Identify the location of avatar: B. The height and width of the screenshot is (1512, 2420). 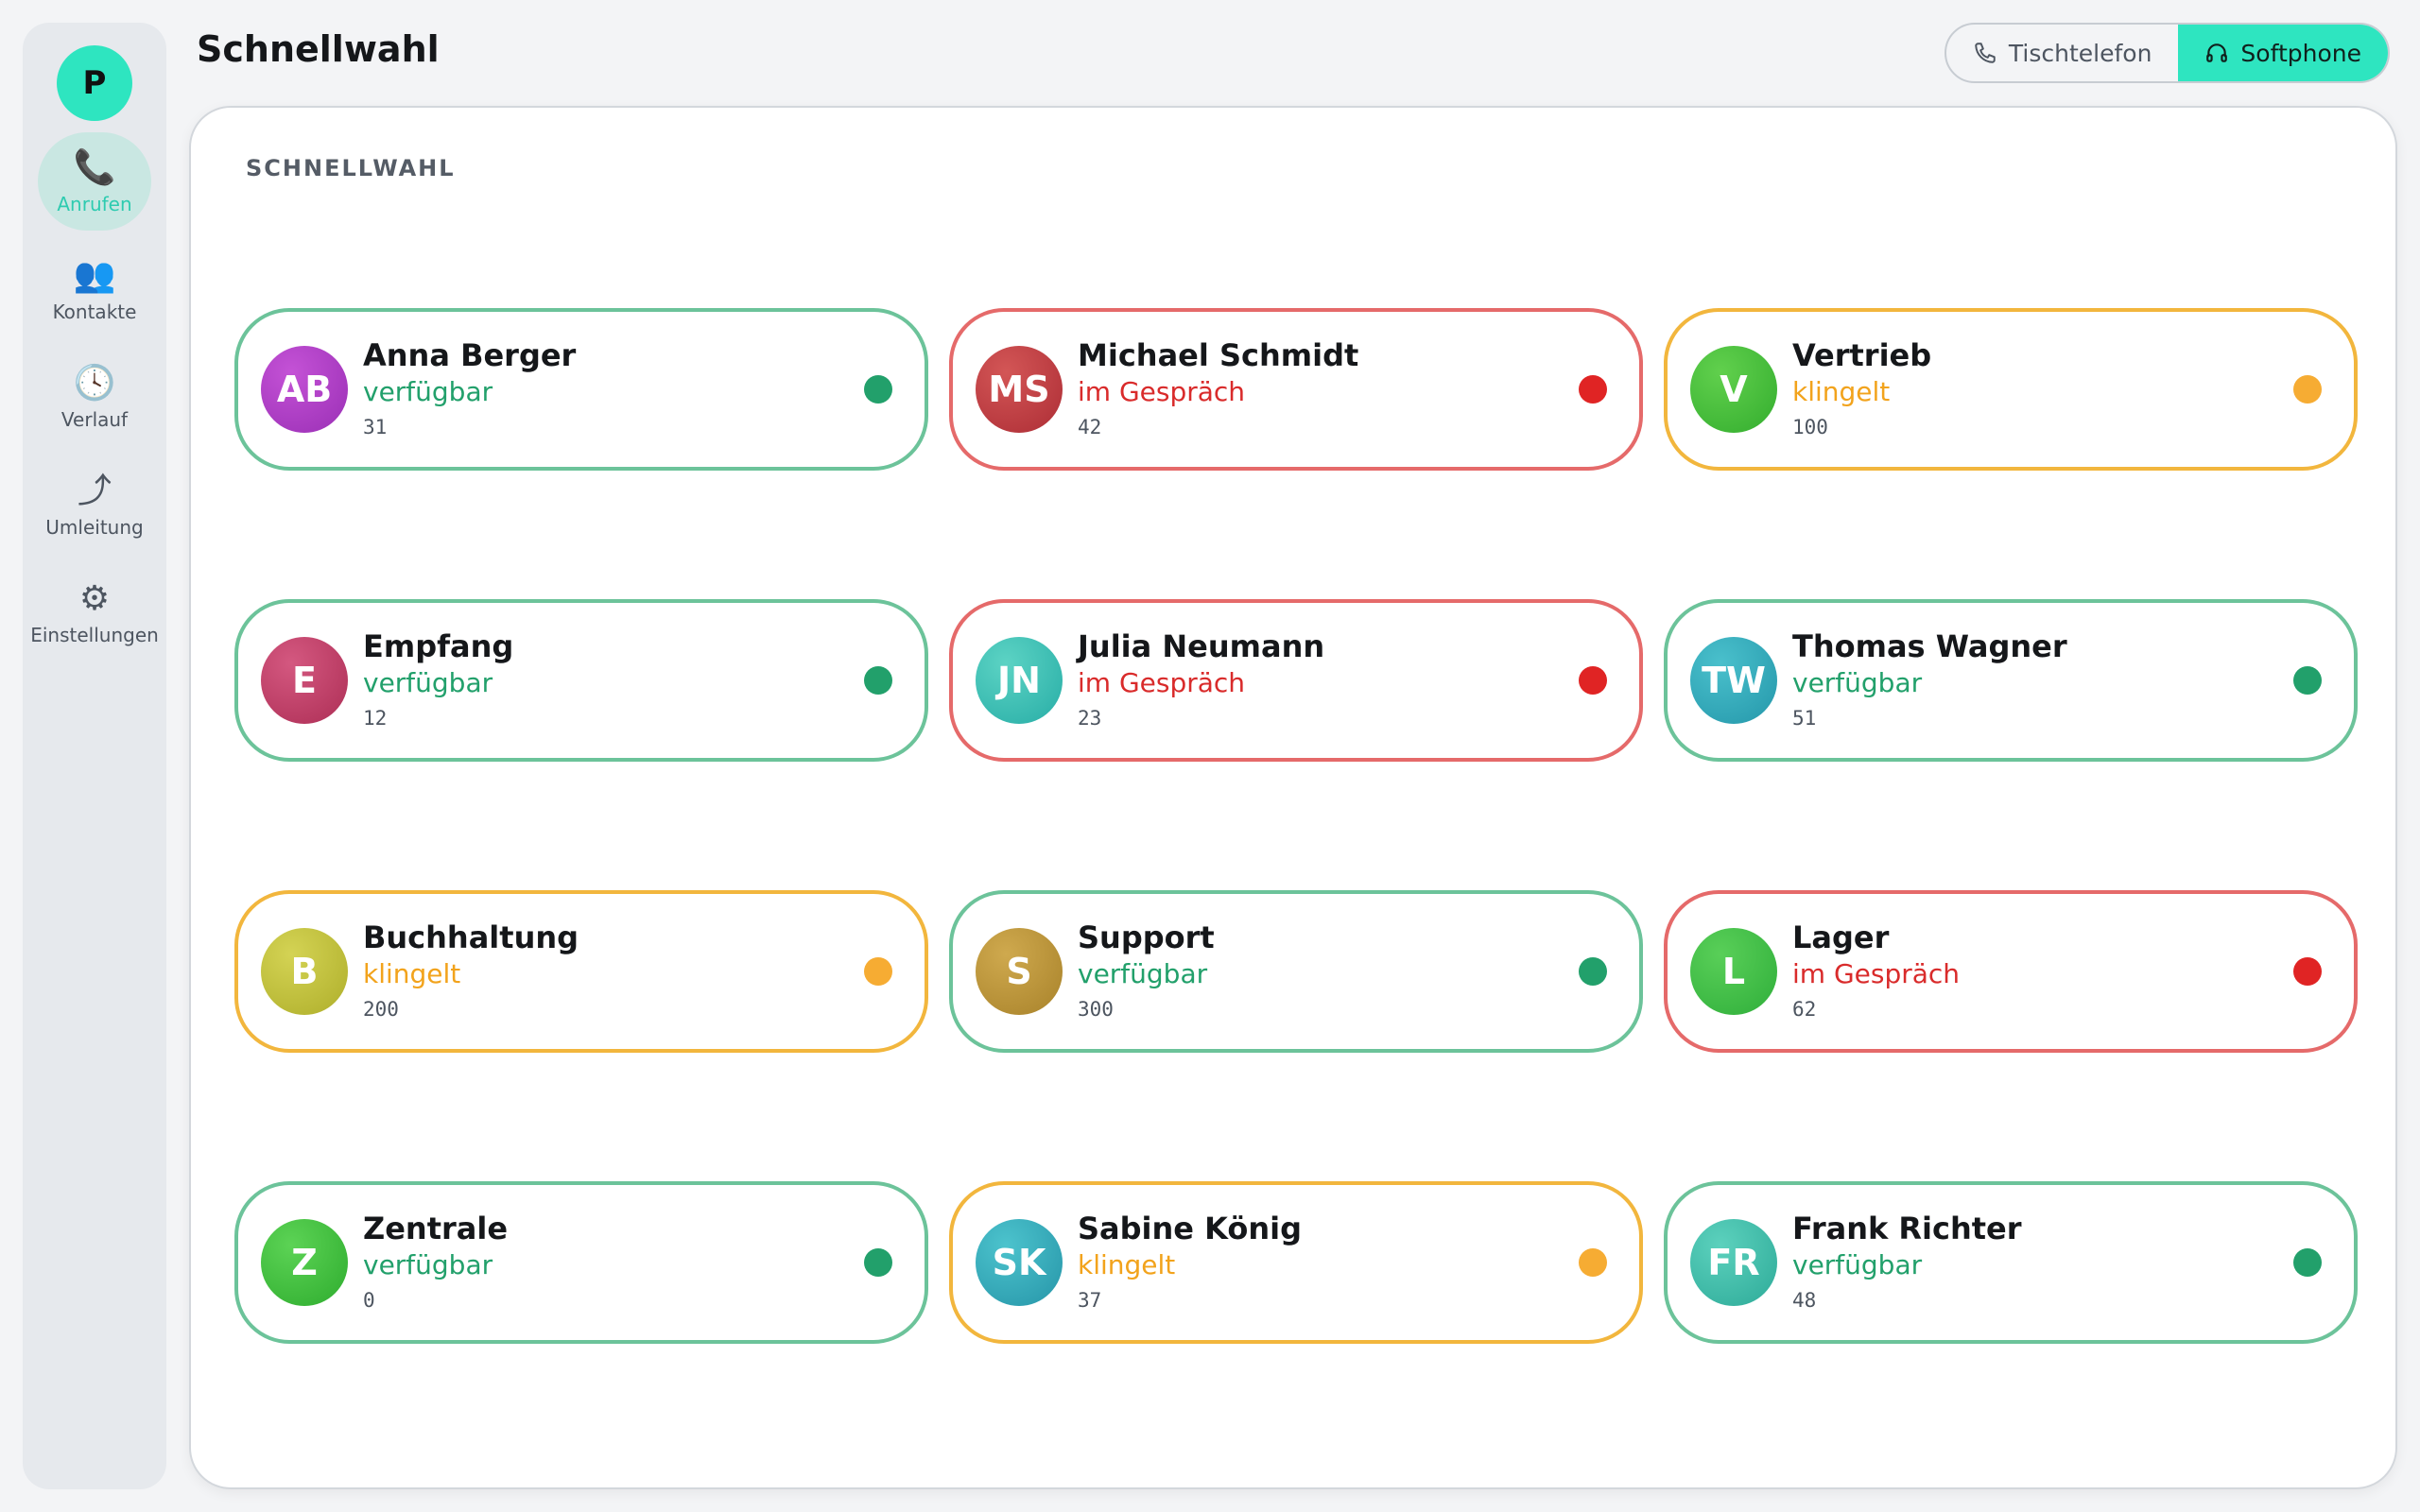
(304, 971).